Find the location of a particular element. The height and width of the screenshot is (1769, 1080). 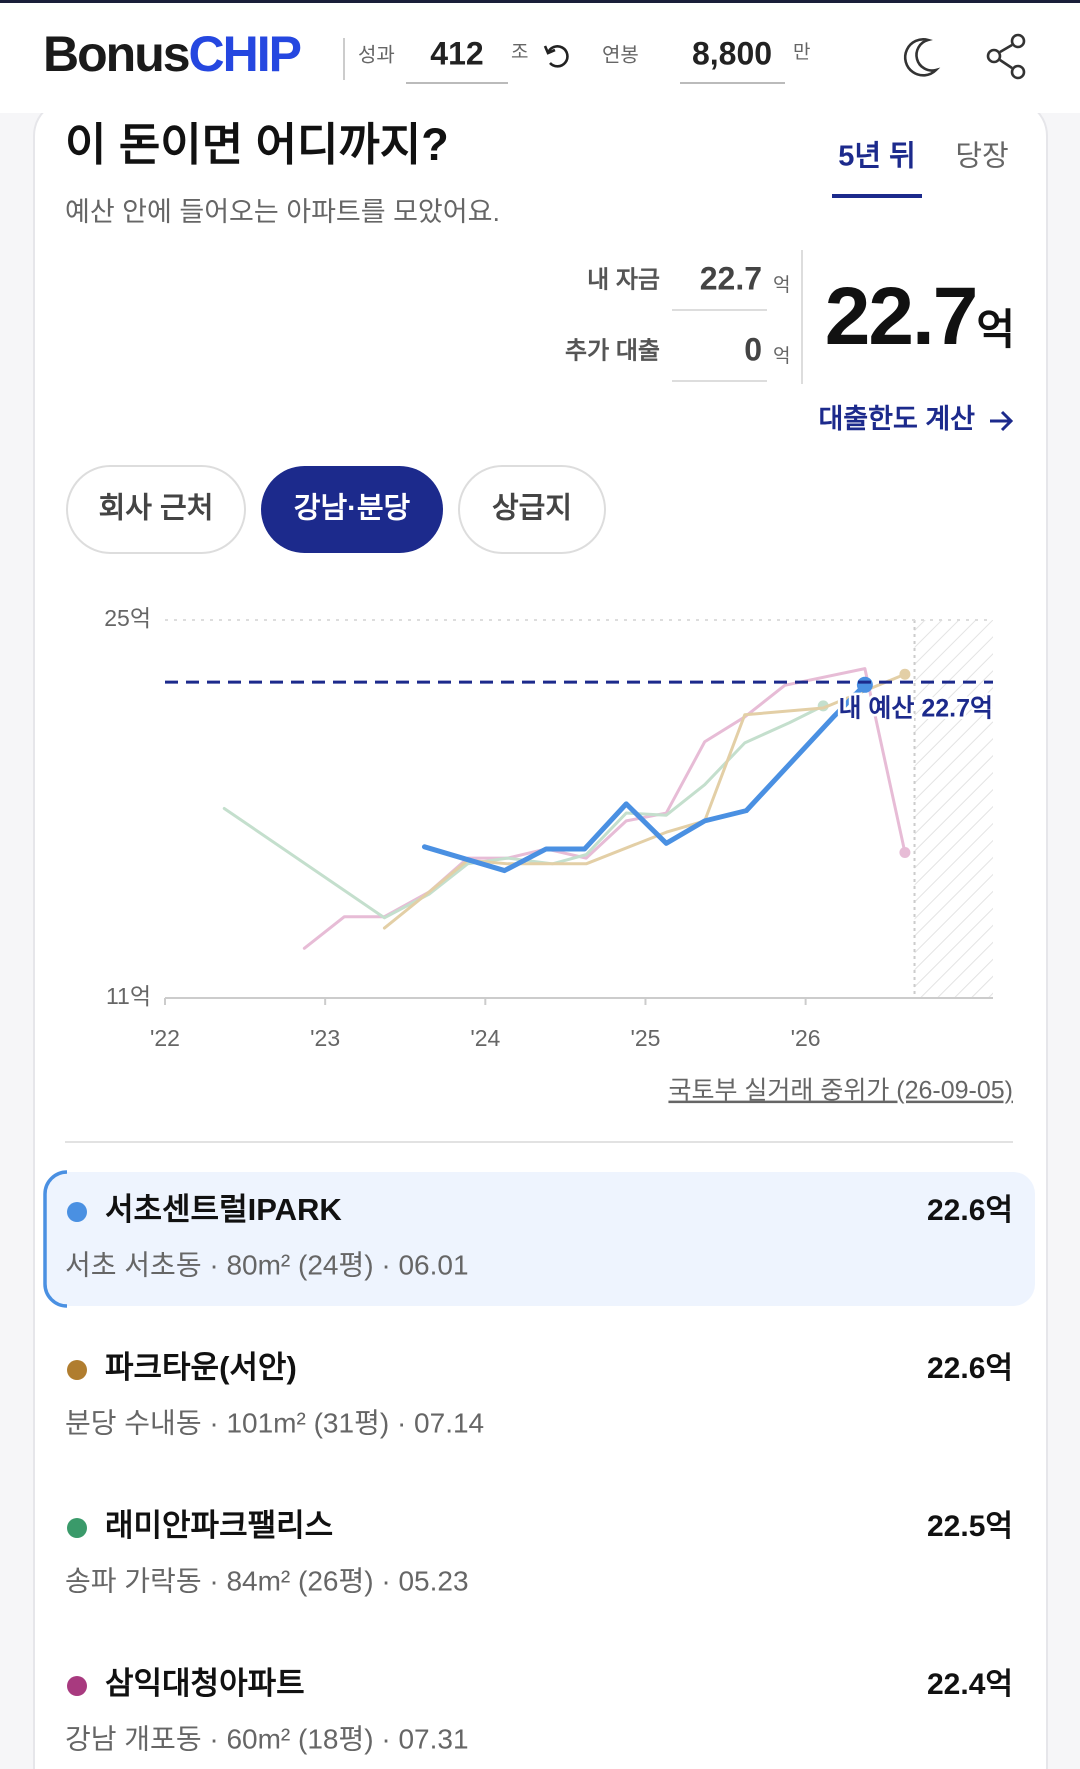

salary-label: 연봉 is located at coordinates (620, 54).